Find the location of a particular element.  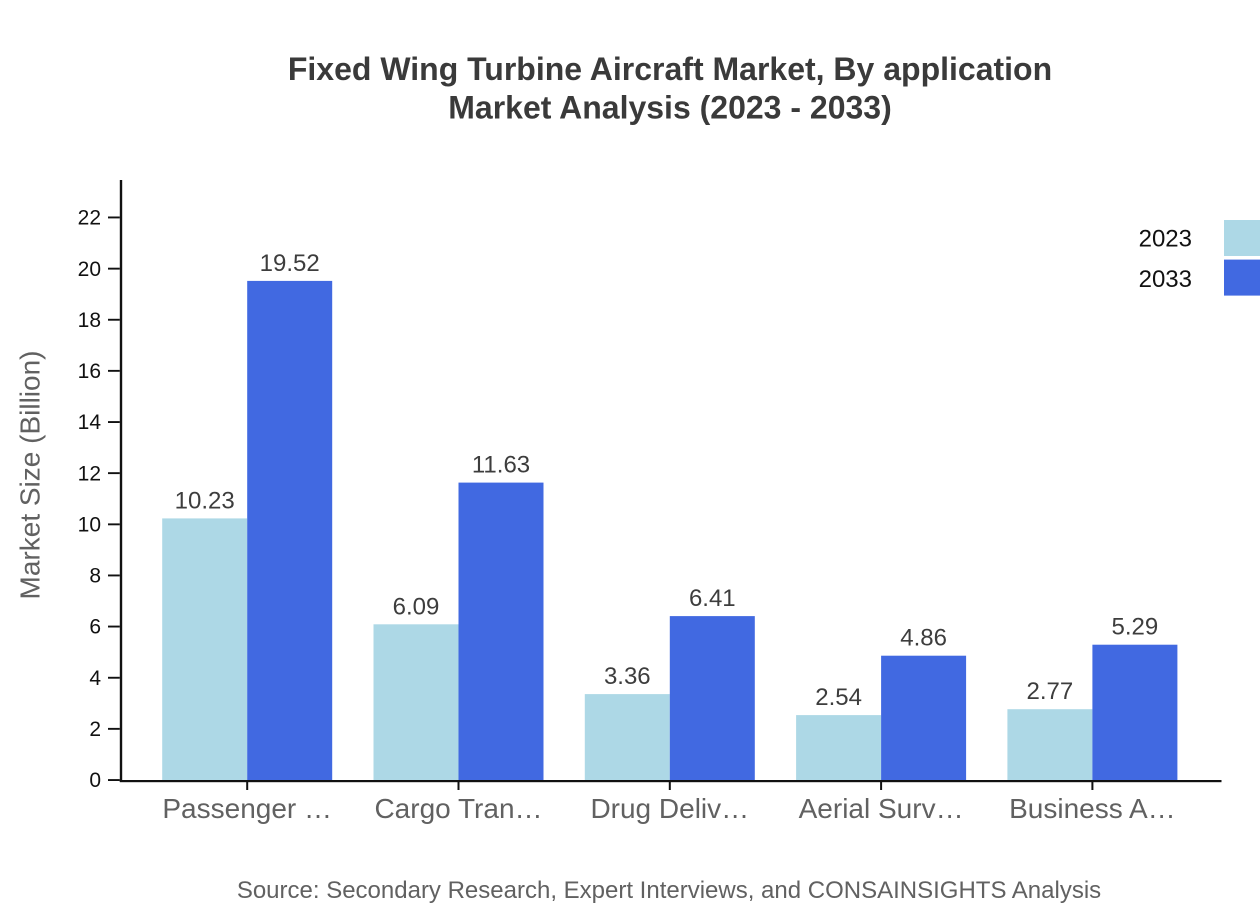

svg-text: 6.09 is located at coordinates (416, 606).